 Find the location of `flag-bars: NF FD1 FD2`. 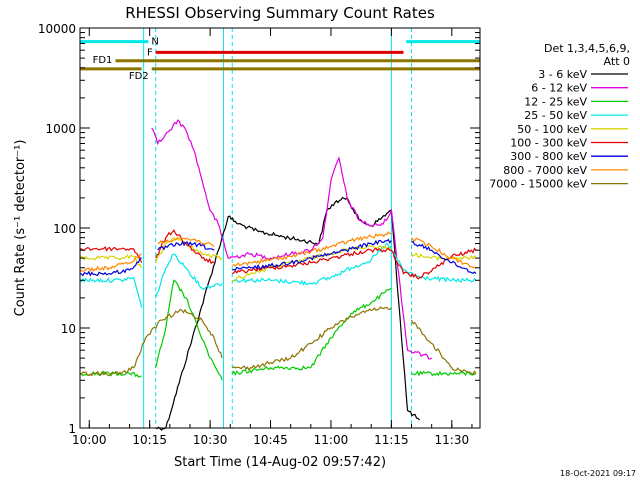

flag-bars: NF FD1 FD2 is located at coordinates (280, 59).